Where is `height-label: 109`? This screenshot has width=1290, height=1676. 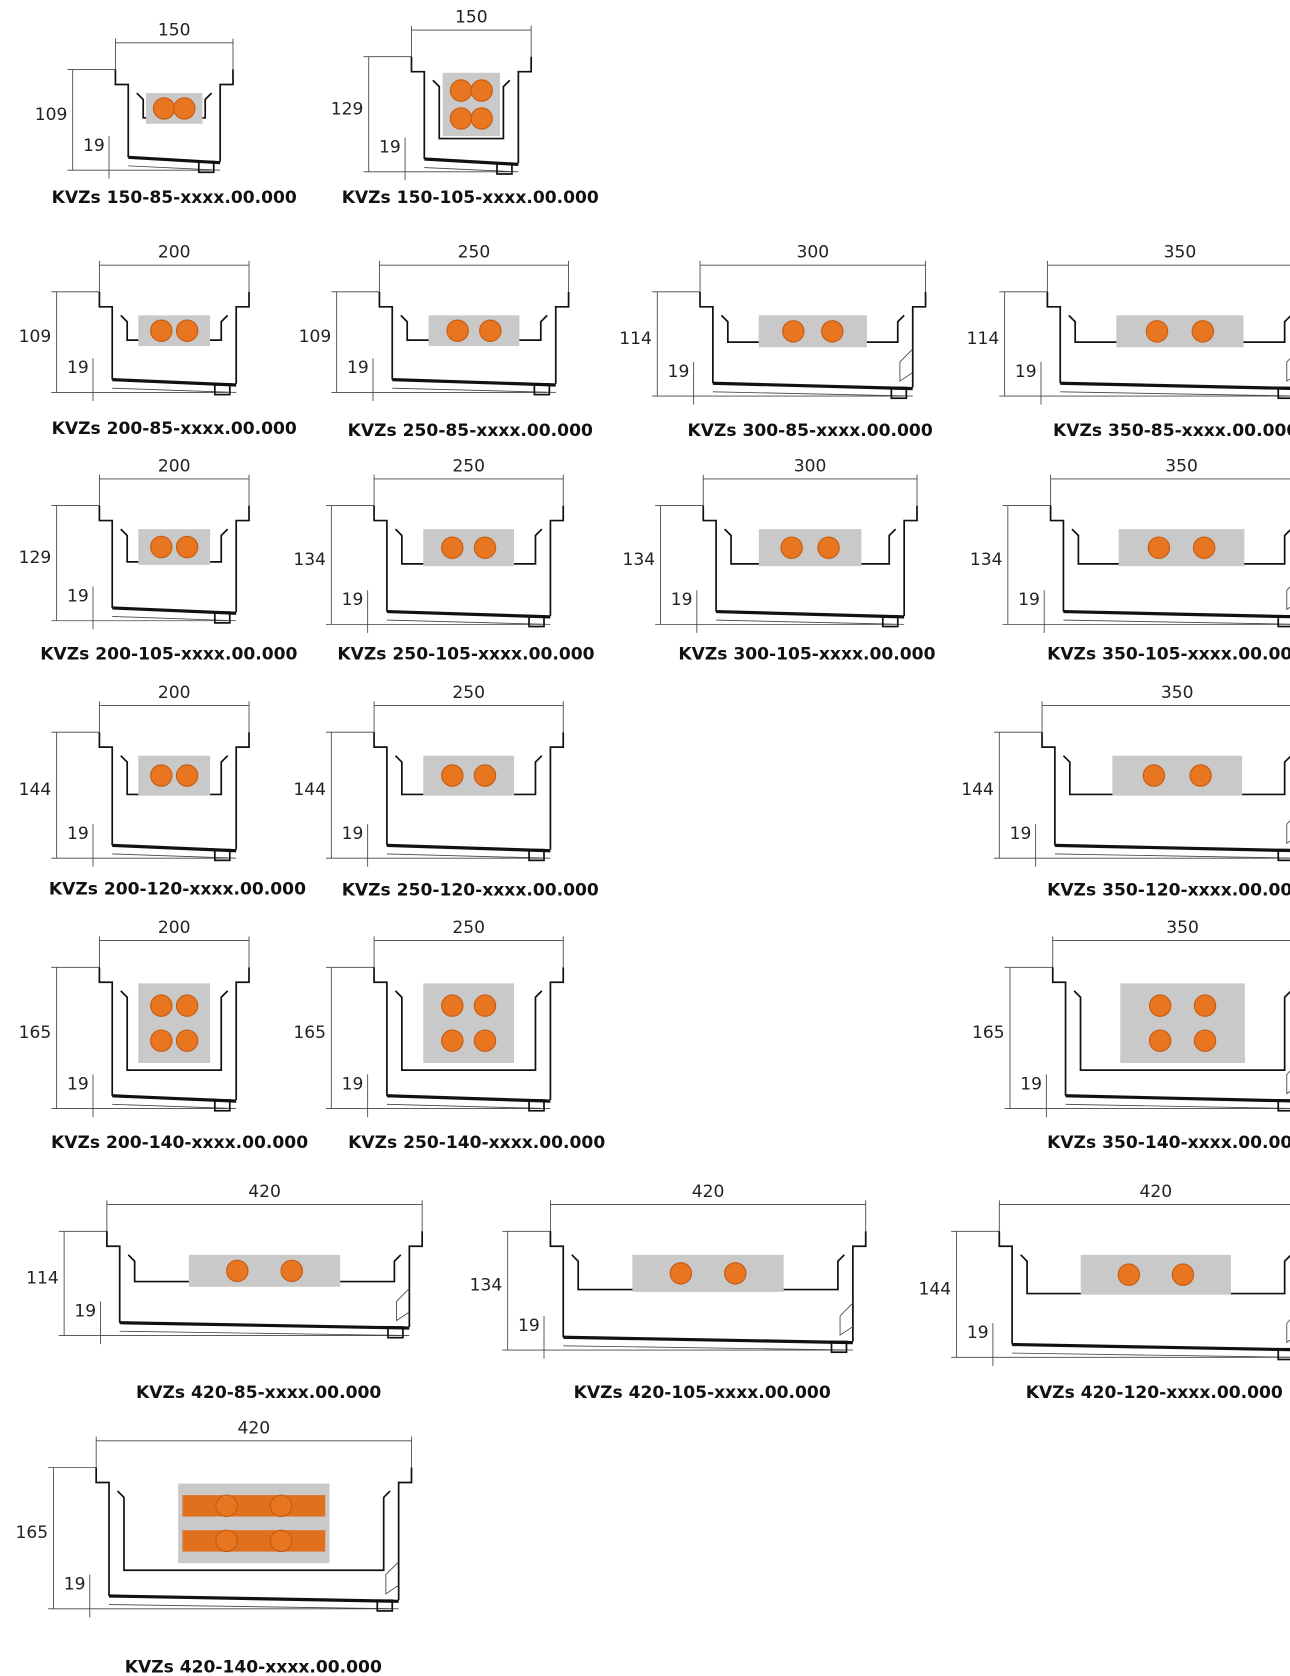 height-label: 109 is located at coordinates (51, 115).